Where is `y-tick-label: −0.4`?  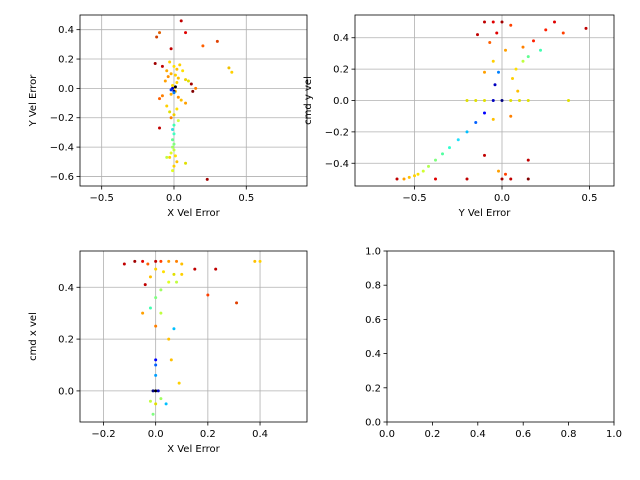
y-tick-label: −0.4 is located at coordinates (62, 148).